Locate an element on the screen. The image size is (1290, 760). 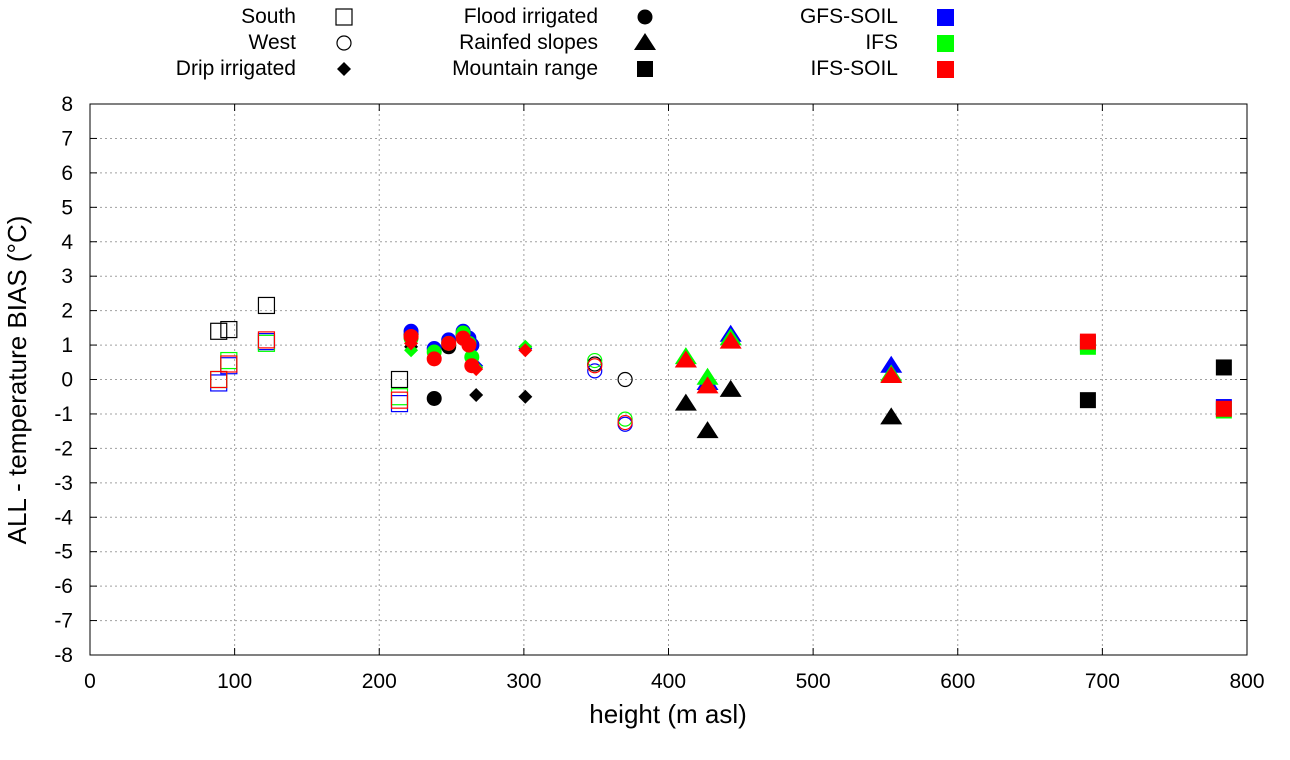
y-tick-label: 8 is located at coordinates (67, 104).